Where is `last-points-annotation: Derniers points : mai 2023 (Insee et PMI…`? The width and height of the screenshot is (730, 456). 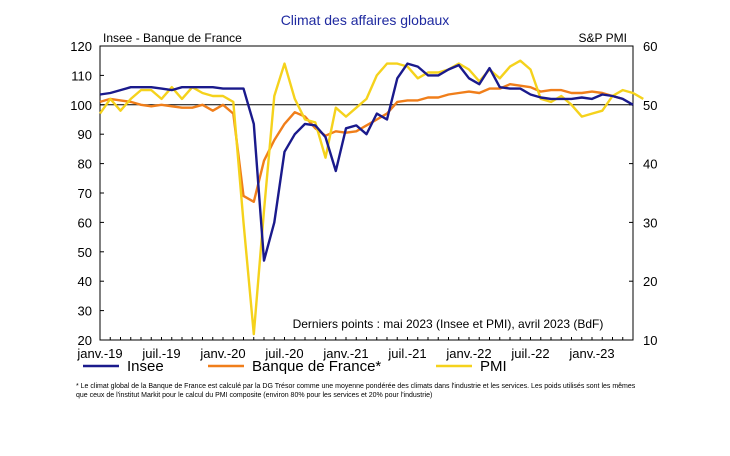 last-points-annotation: Derniers points : mai 2023 (Insee et PMI… is located at coordinates (448, 324).